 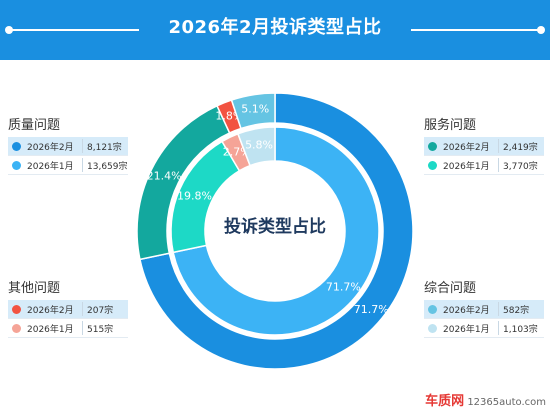 What do you see at coordinates (107, 166) in the screenshot?
I see `count-value: 13,659宗` at bounding box center [107, 166].